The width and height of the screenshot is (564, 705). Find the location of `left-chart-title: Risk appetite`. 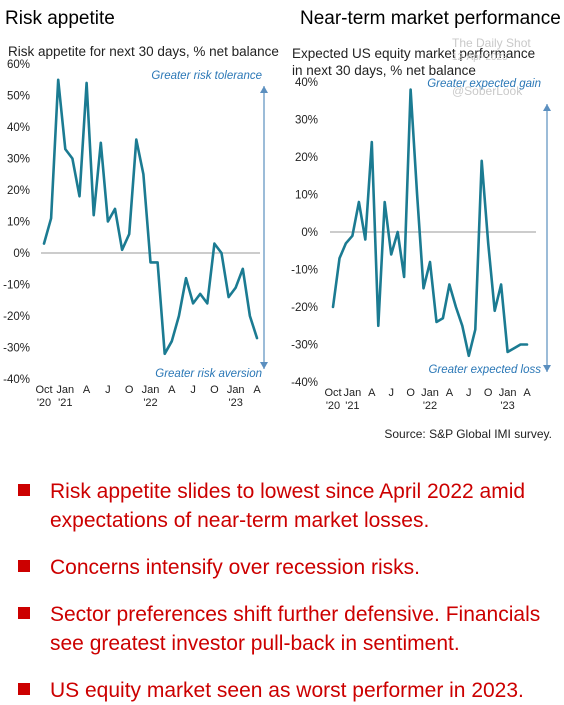

left-chart-title: Risk appetite is located at coordinates (60, 18).